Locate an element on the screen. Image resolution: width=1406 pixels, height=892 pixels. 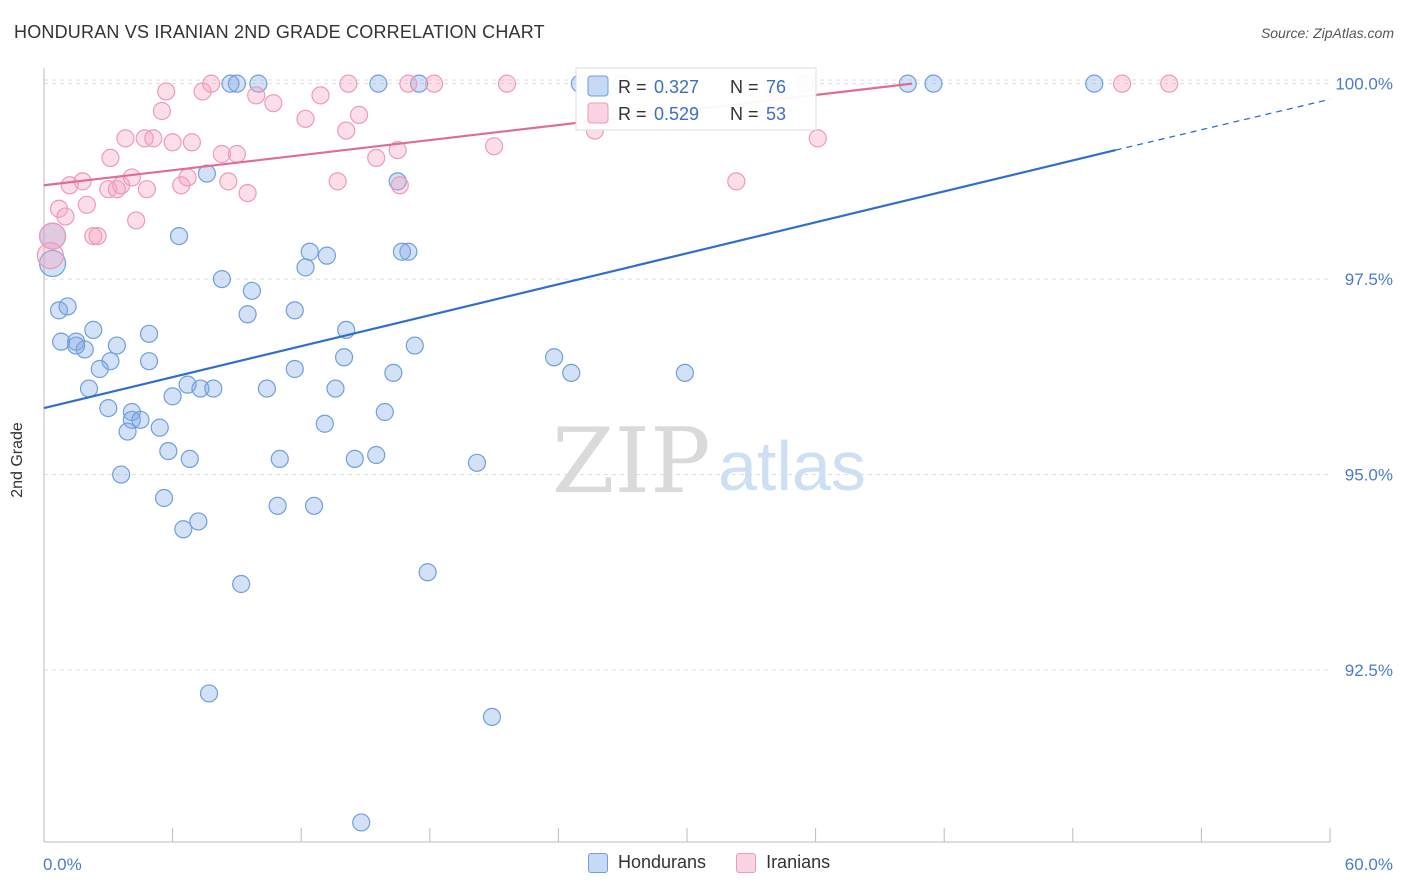
legend-iranian-n-value: 53 is located at coordinates (776, 114).